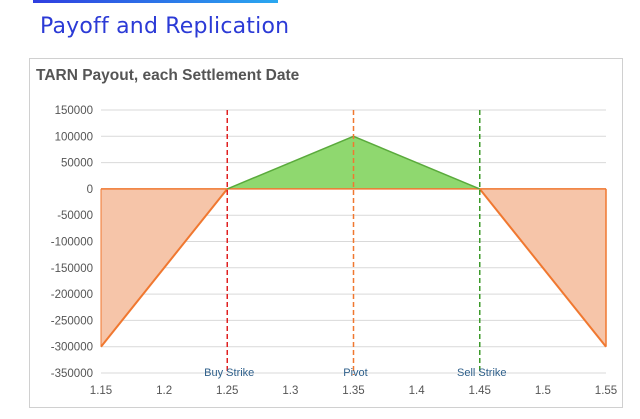  What do you see at coordinates (72, 374) in the screenshot?
I see `y-tick-label: -350000` at bounding box center [72, 374].